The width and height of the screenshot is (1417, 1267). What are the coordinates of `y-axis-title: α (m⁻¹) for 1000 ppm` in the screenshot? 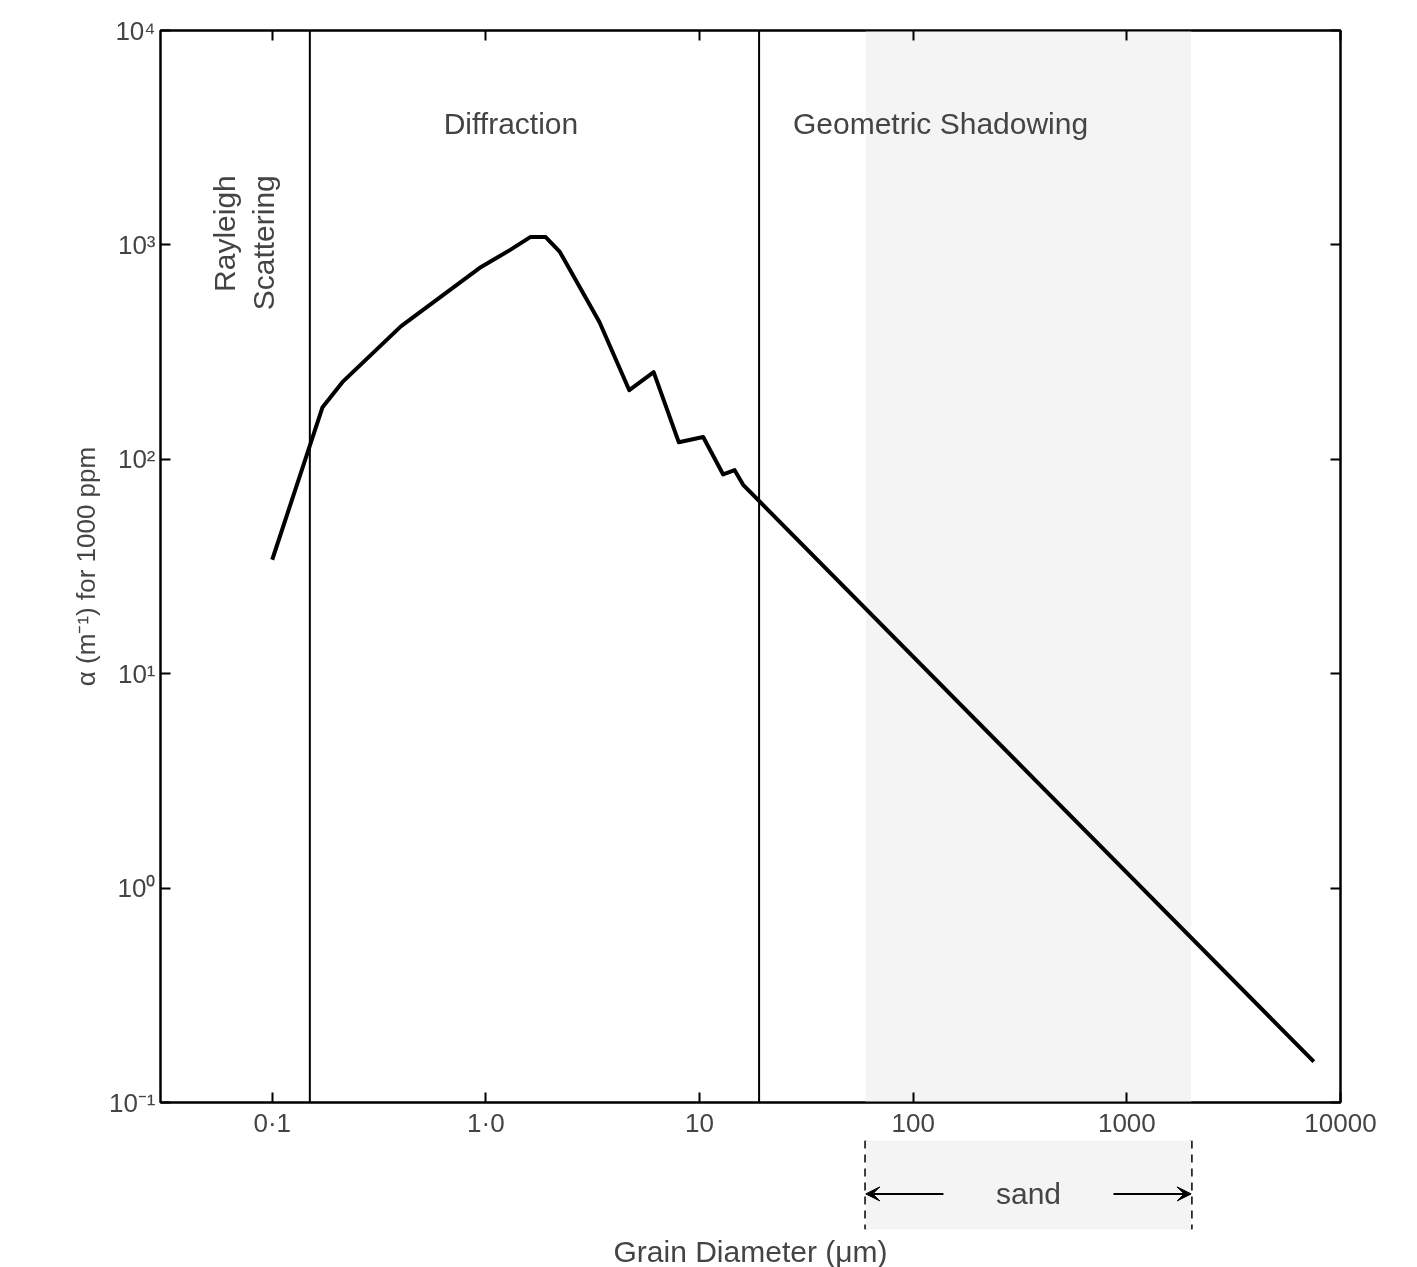 It's located at (85, 566).